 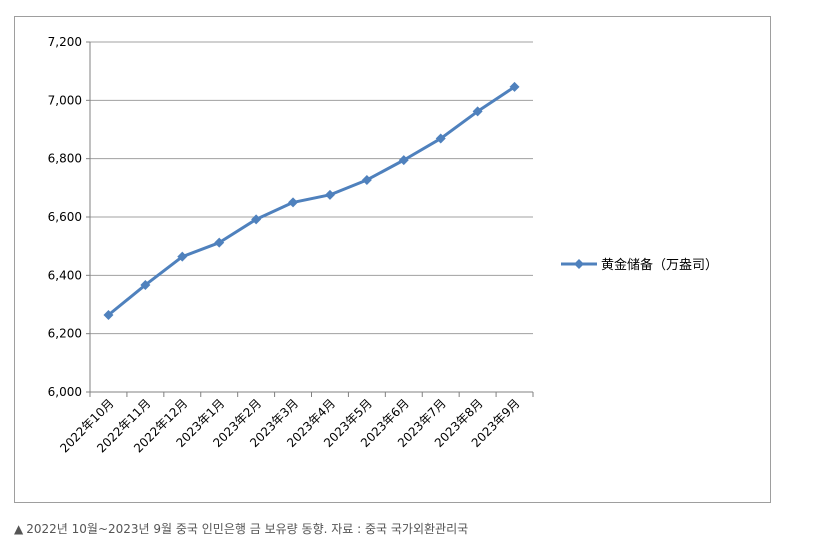 What do you see at coordinates (19, 529) in the screenshot?
I see `caption-marker: ▲` at bounding box center [19, 529].